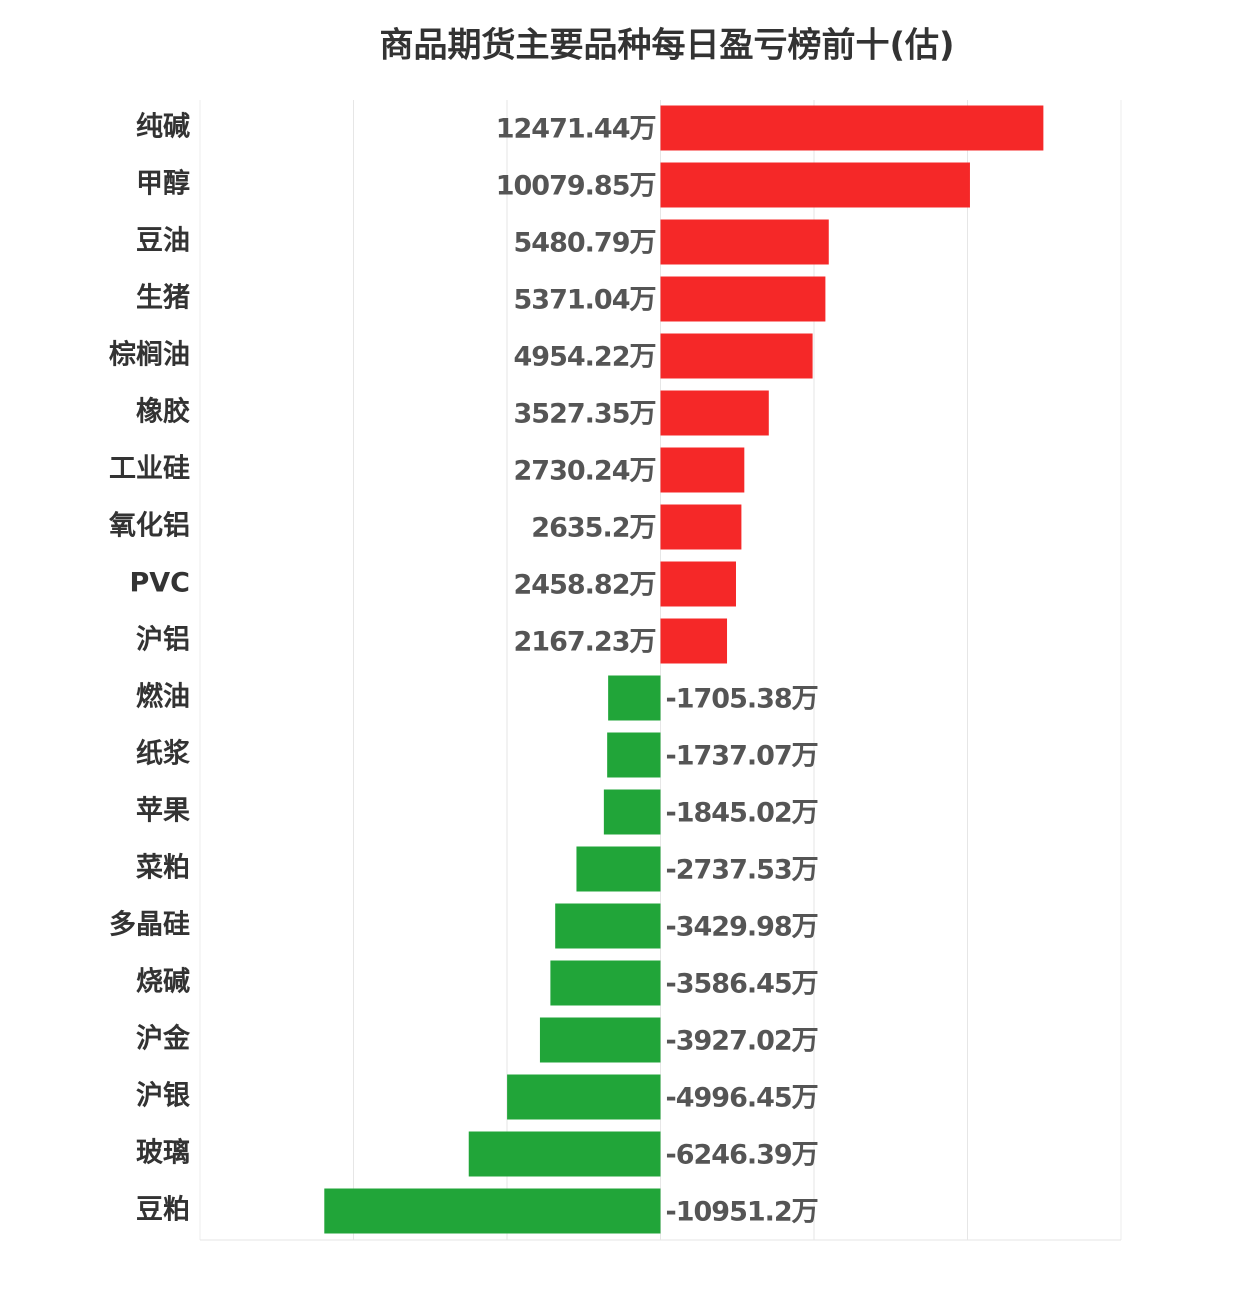  I want to click on value-label: -4996.45万, so click(742, 1098).